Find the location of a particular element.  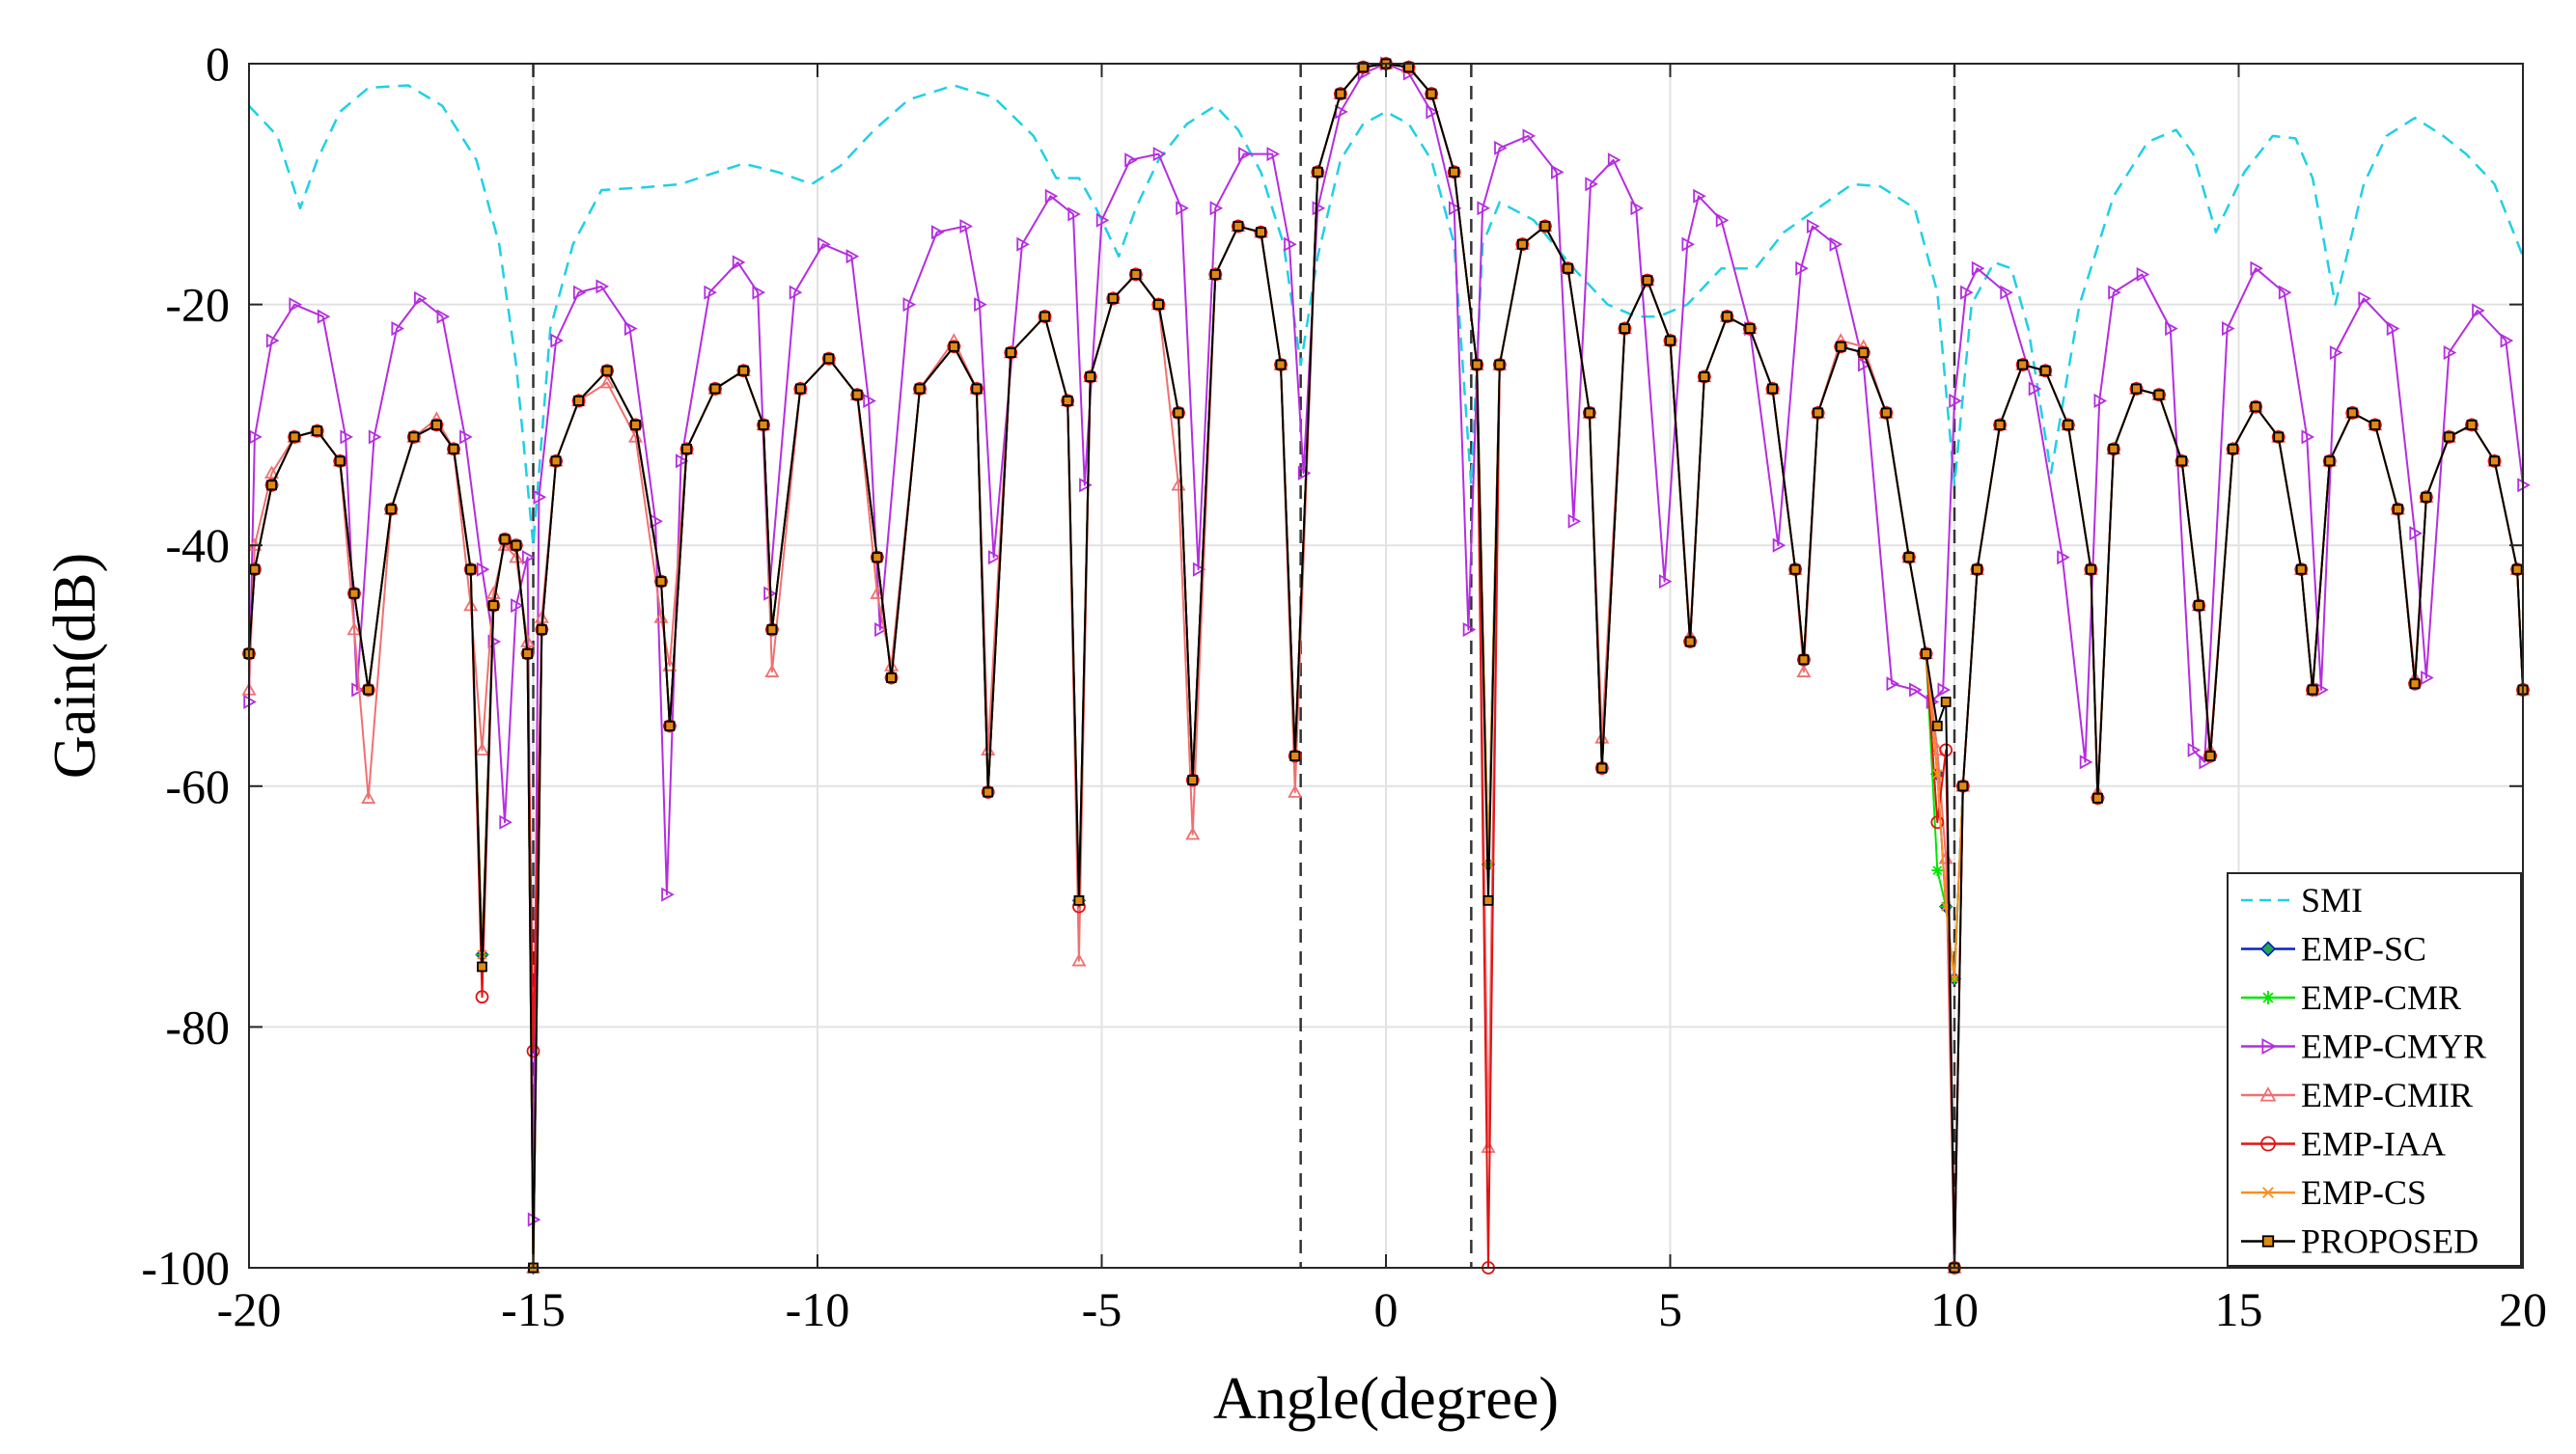

y-tick-label: -20 is located at coordinates (197, 305).